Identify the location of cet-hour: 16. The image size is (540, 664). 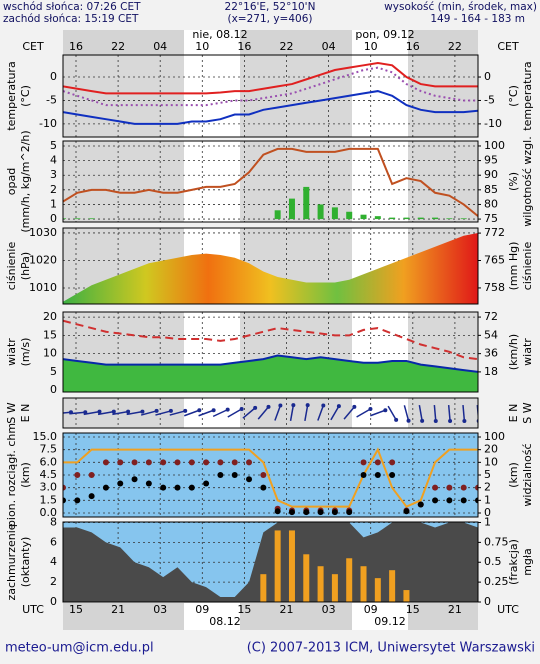
(76, 46).